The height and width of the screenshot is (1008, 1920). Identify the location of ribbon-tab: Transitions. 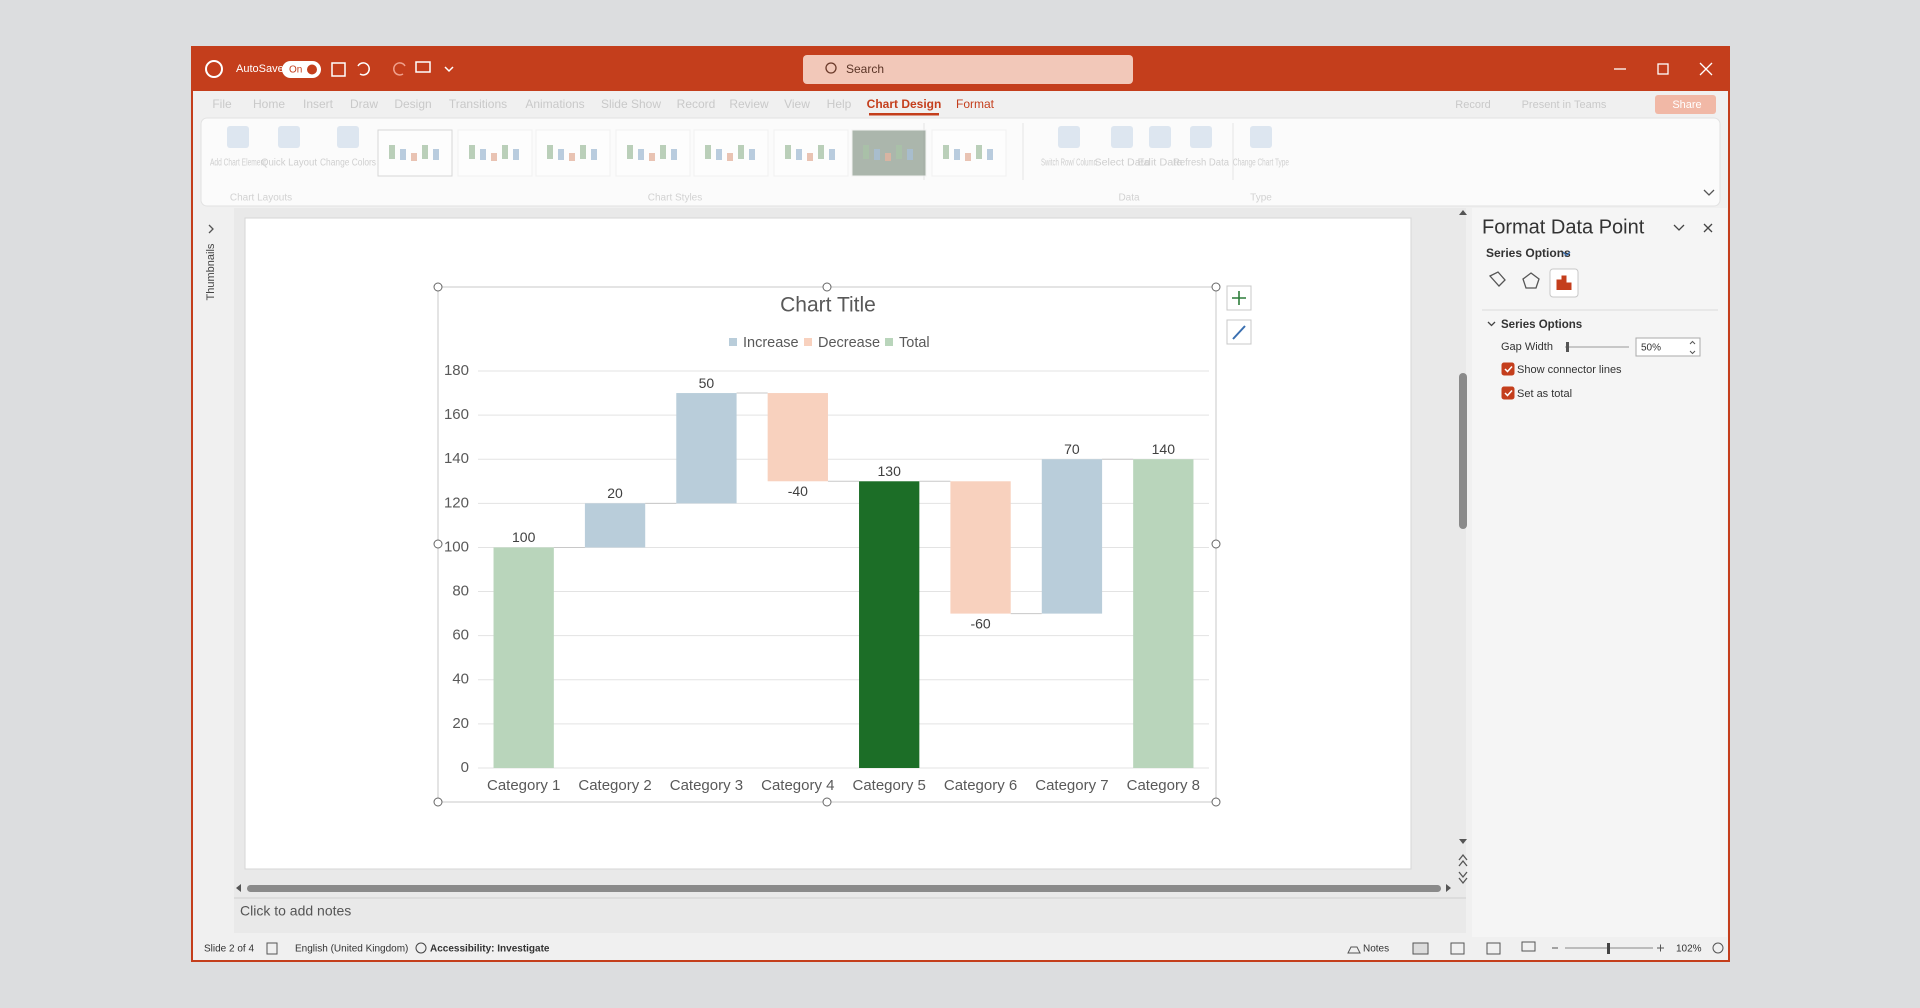
(478, 104).